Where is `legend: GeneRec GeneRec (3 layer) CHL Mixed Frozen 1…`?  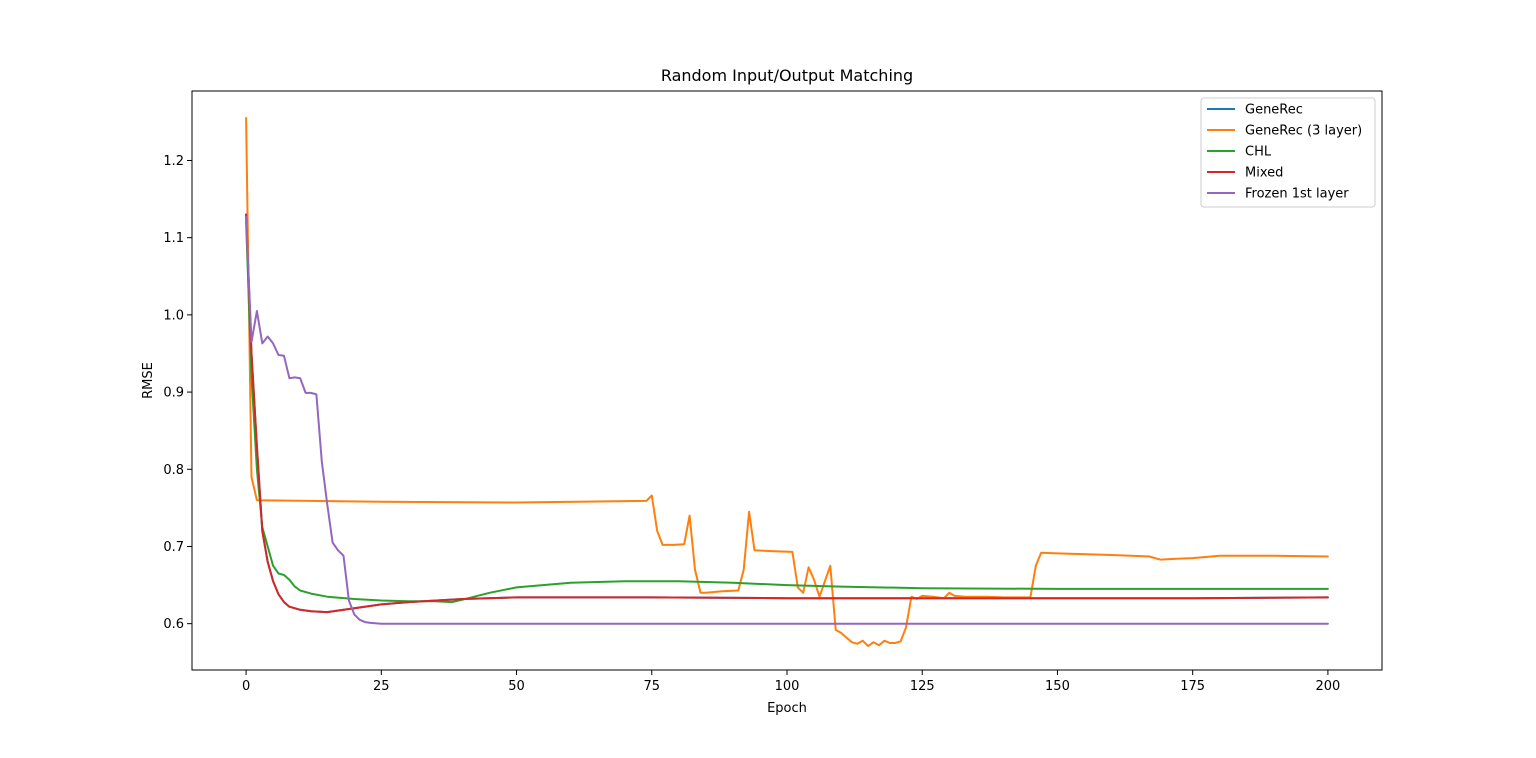
legend: GeneRec GeneRec (3 layer) CHL Mixed Frozen 1… is located at coordinates (1288, 152).